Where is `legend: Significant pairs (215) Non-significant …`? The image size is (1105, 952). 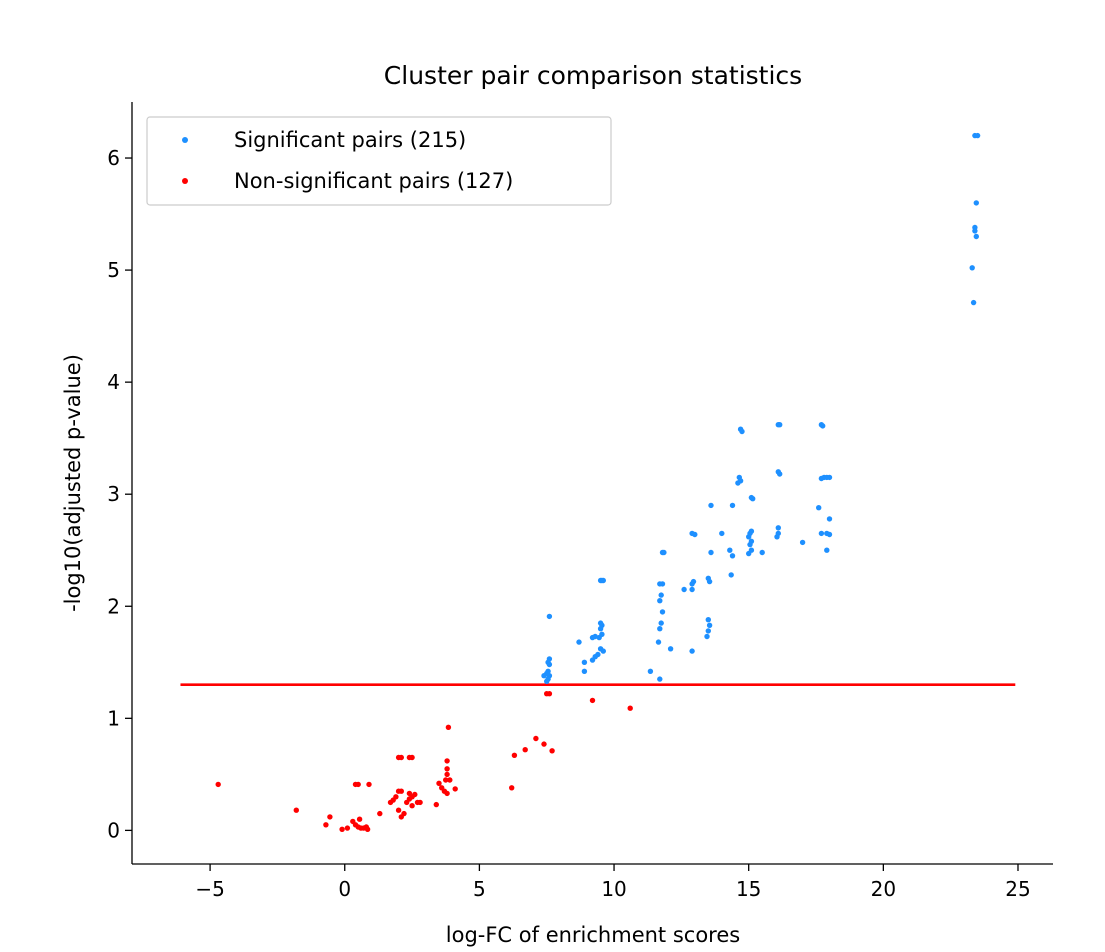 legend: Significant pairs (215) Non-significant … is located at coordinates (379, 161).